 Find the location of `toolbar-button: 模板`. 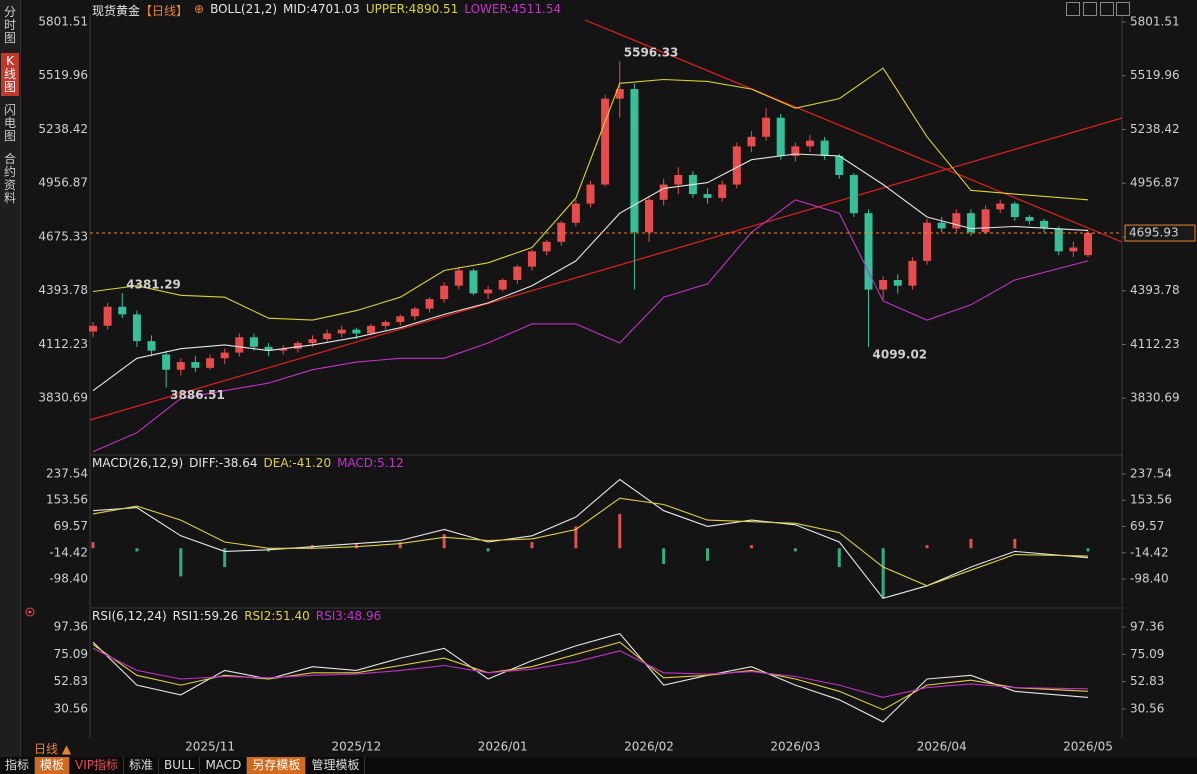

toolbar-button: 模板 is located at coordinates (53, 765).